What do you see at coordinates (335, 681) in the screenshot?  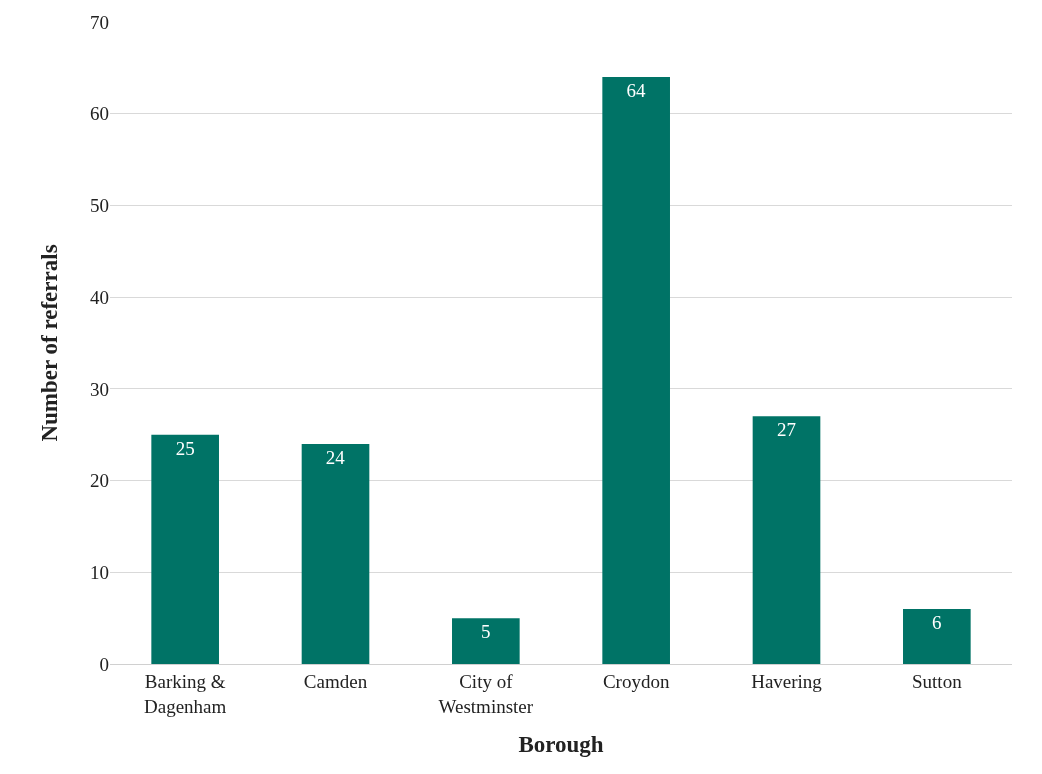 I see `x-tick-label: Camden` at bounding box center [335, 681].